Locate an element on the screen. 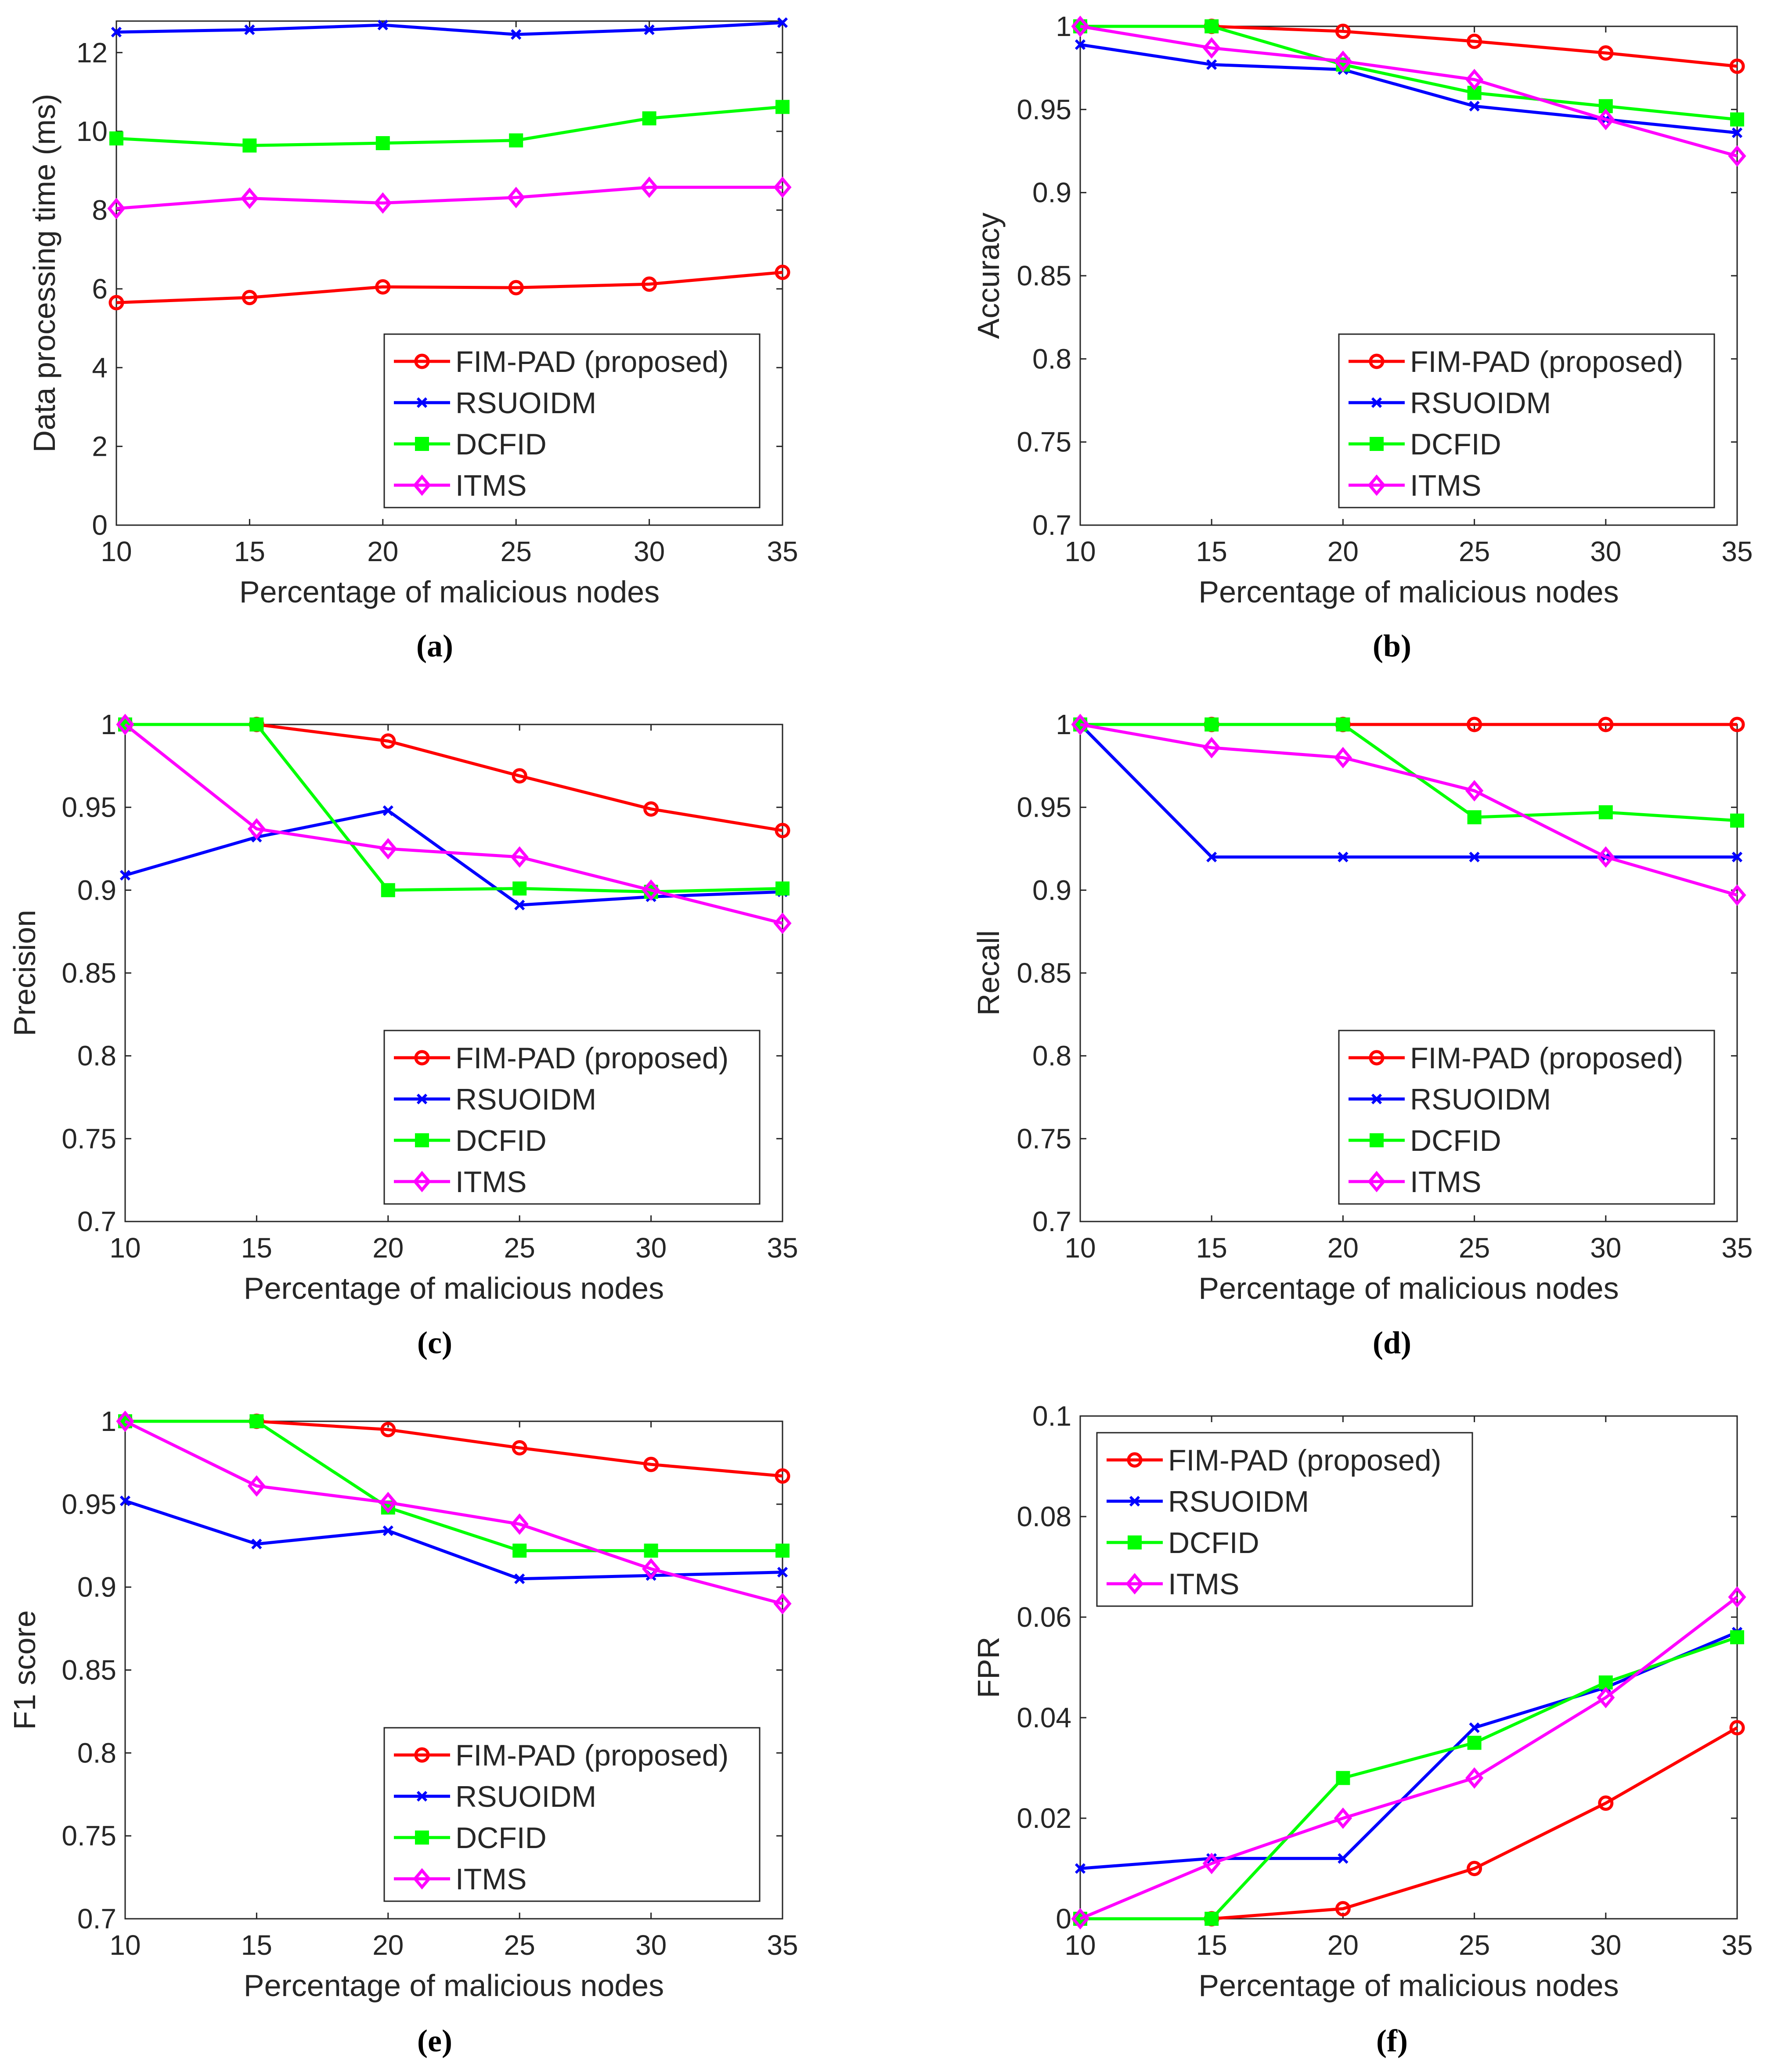  y-tick-label: 0.7 is located at coordinates (97, 1221).